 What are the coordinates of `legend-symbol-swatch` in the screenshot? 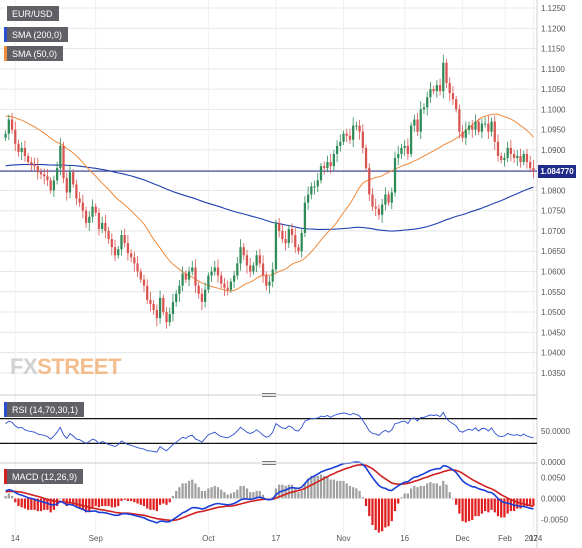 It's located at (5, 13).